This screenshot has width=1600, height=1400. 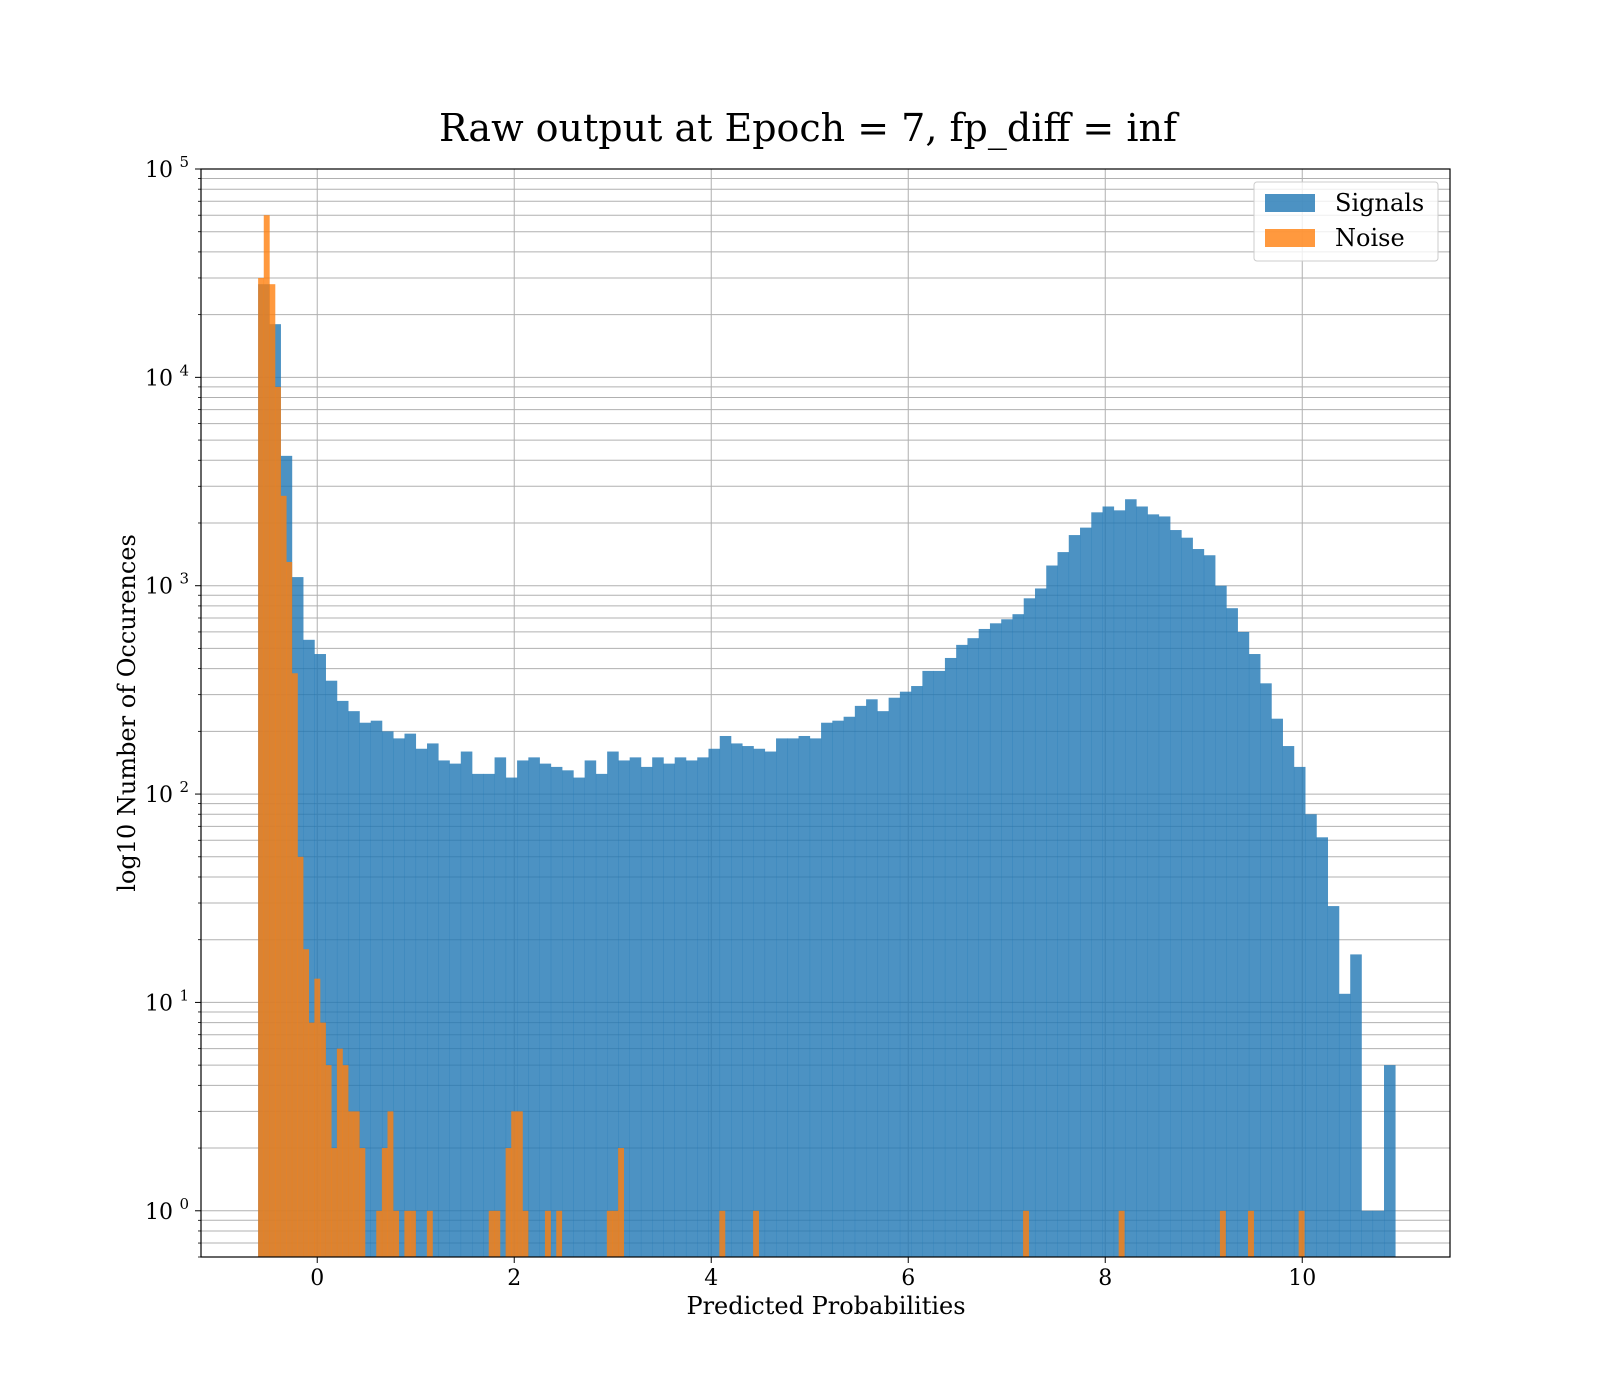 What do you see at coordinates (184, 995) in the screenshot?
I see `y-tick-exponent: 1` at bounding box center [184, 995].